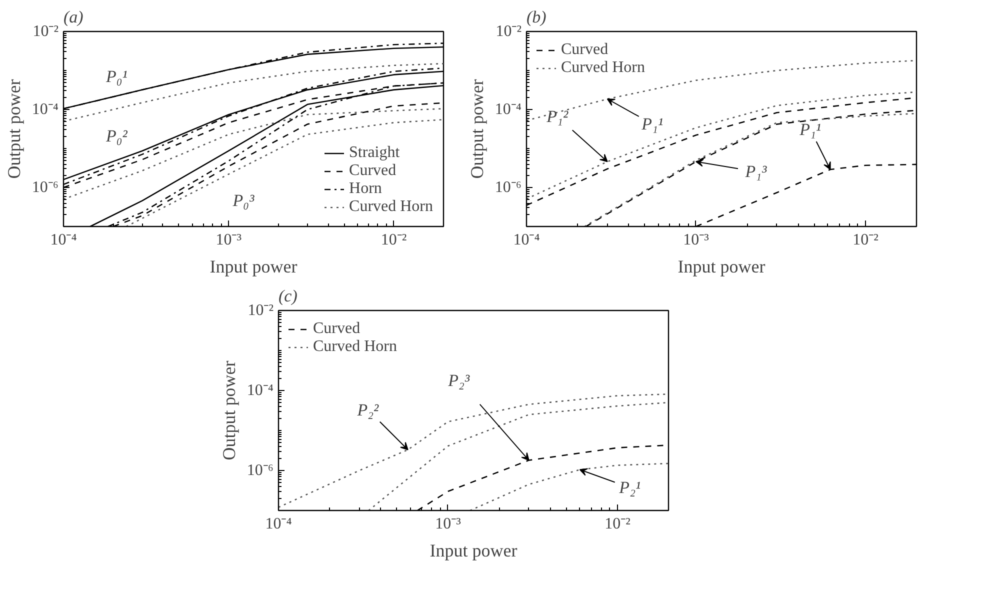 The image size is (993, 595). Describe the element at coordinates (374, 153) in the screenshot. I see `legend-label: Straight` at that location.